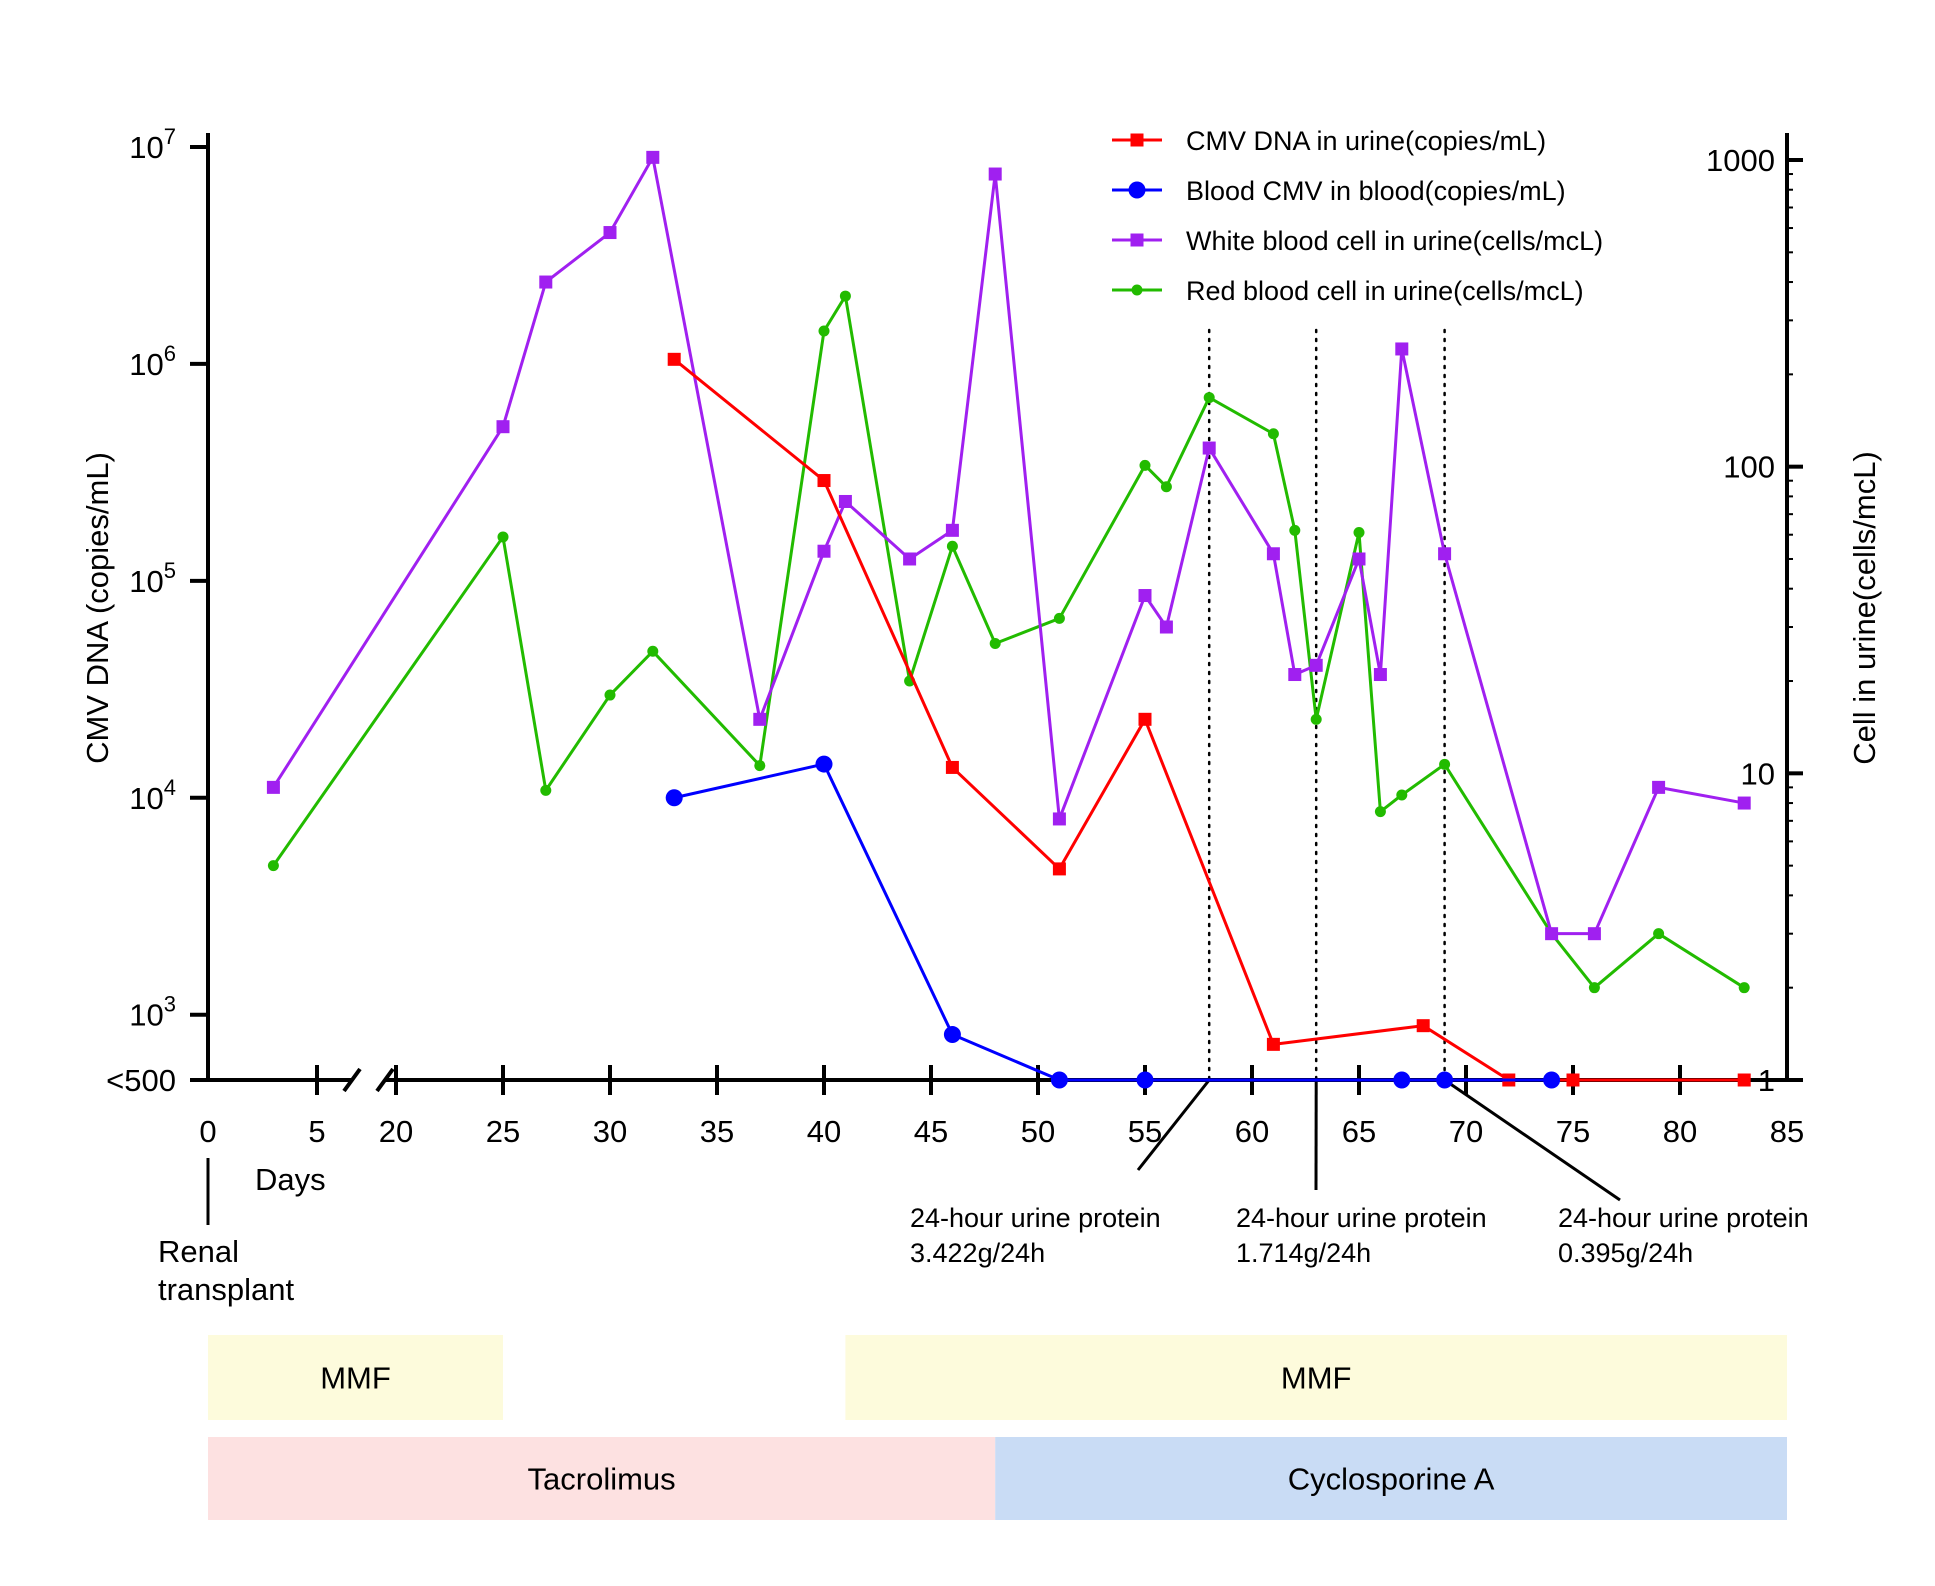 The width and height of the screenshot is (1935, 1586). What do you see at coordinates (1749, 467) in the screenshot?
I see `right-y-tick-label: 100` at bounding box center [1749, 467].